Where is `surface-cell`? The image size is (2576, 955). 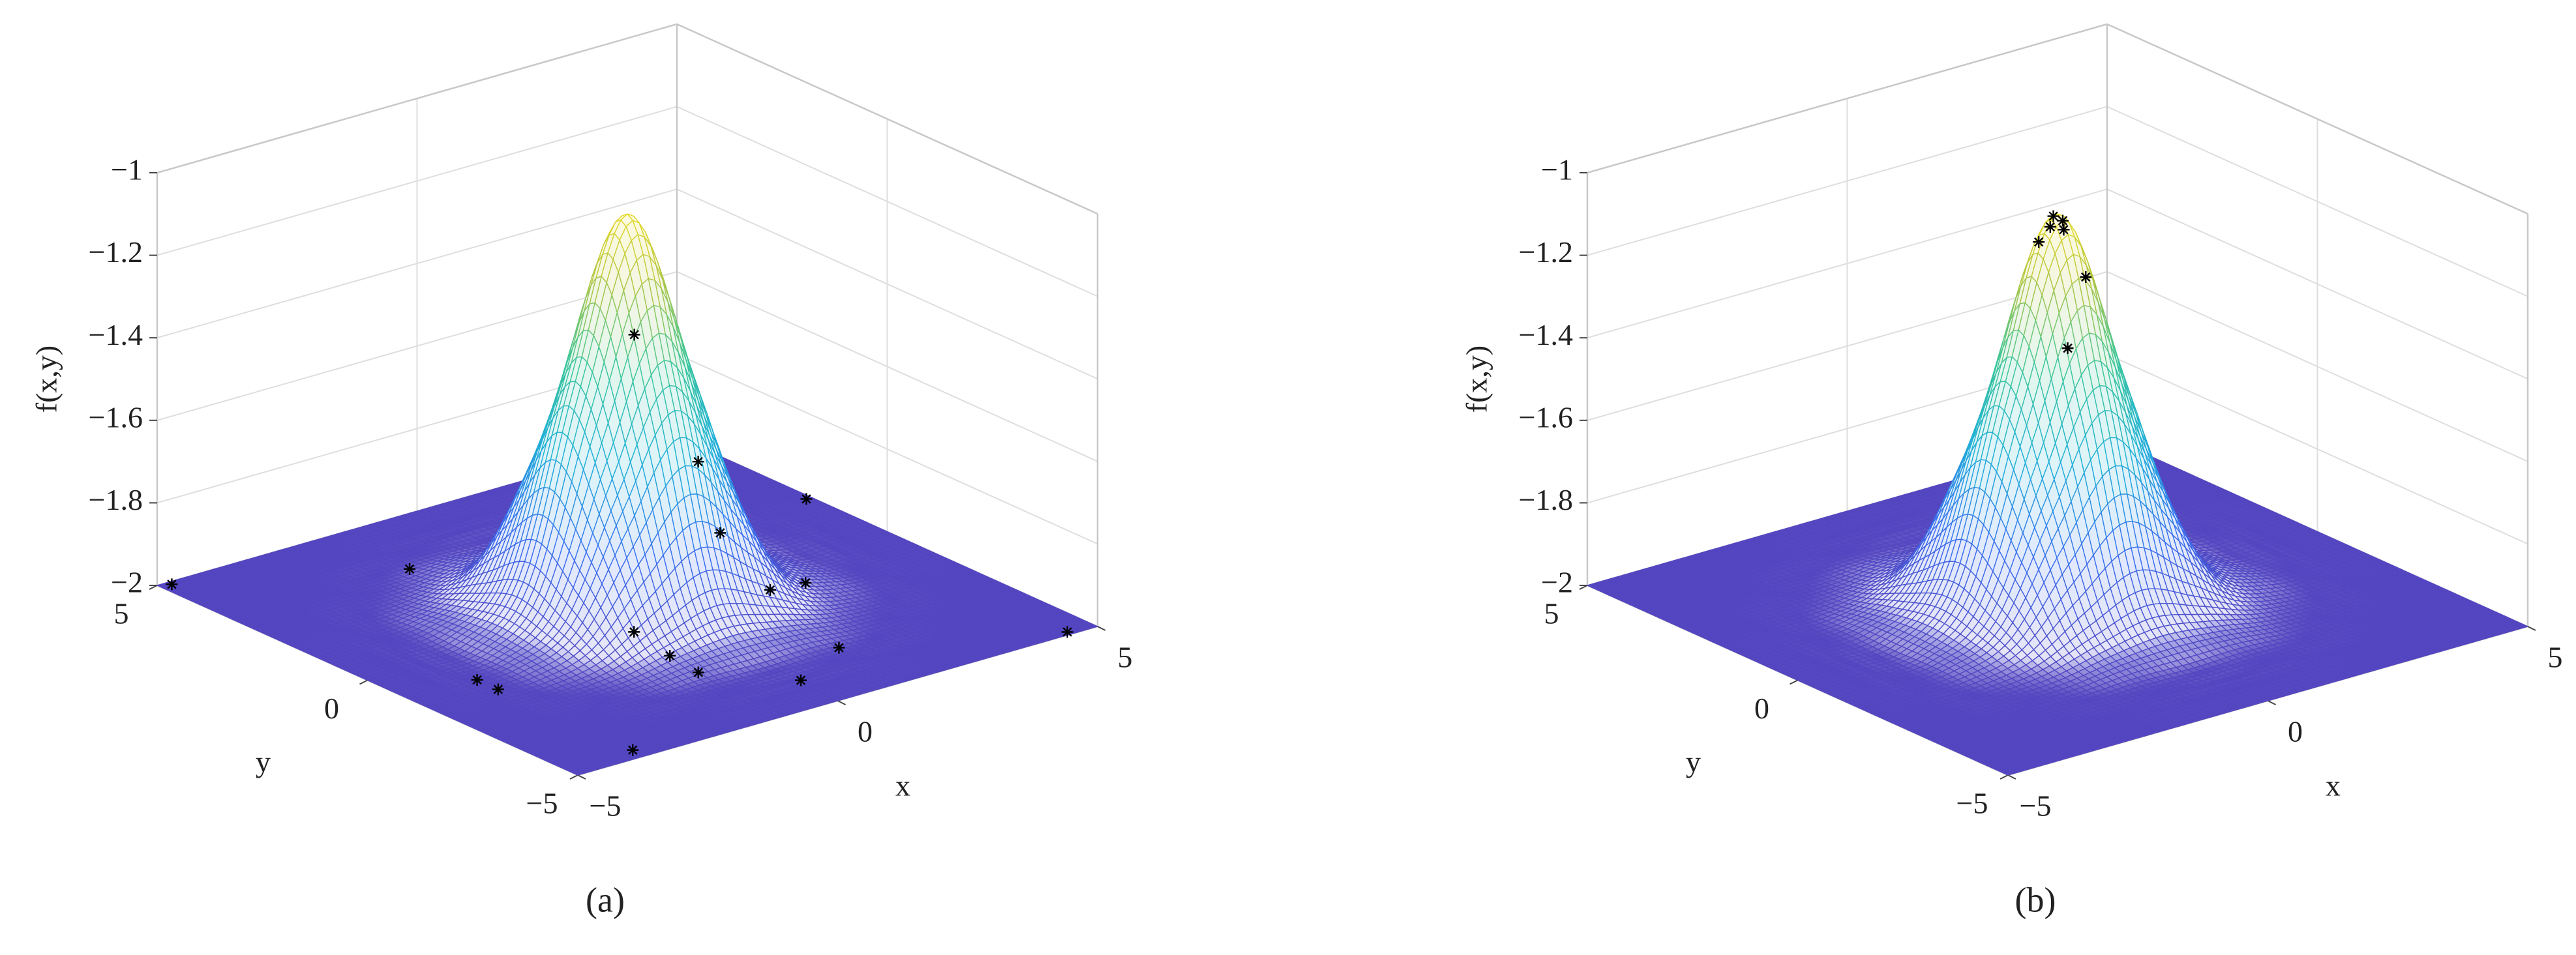
surface-cell is located at coordinates (756, 491).